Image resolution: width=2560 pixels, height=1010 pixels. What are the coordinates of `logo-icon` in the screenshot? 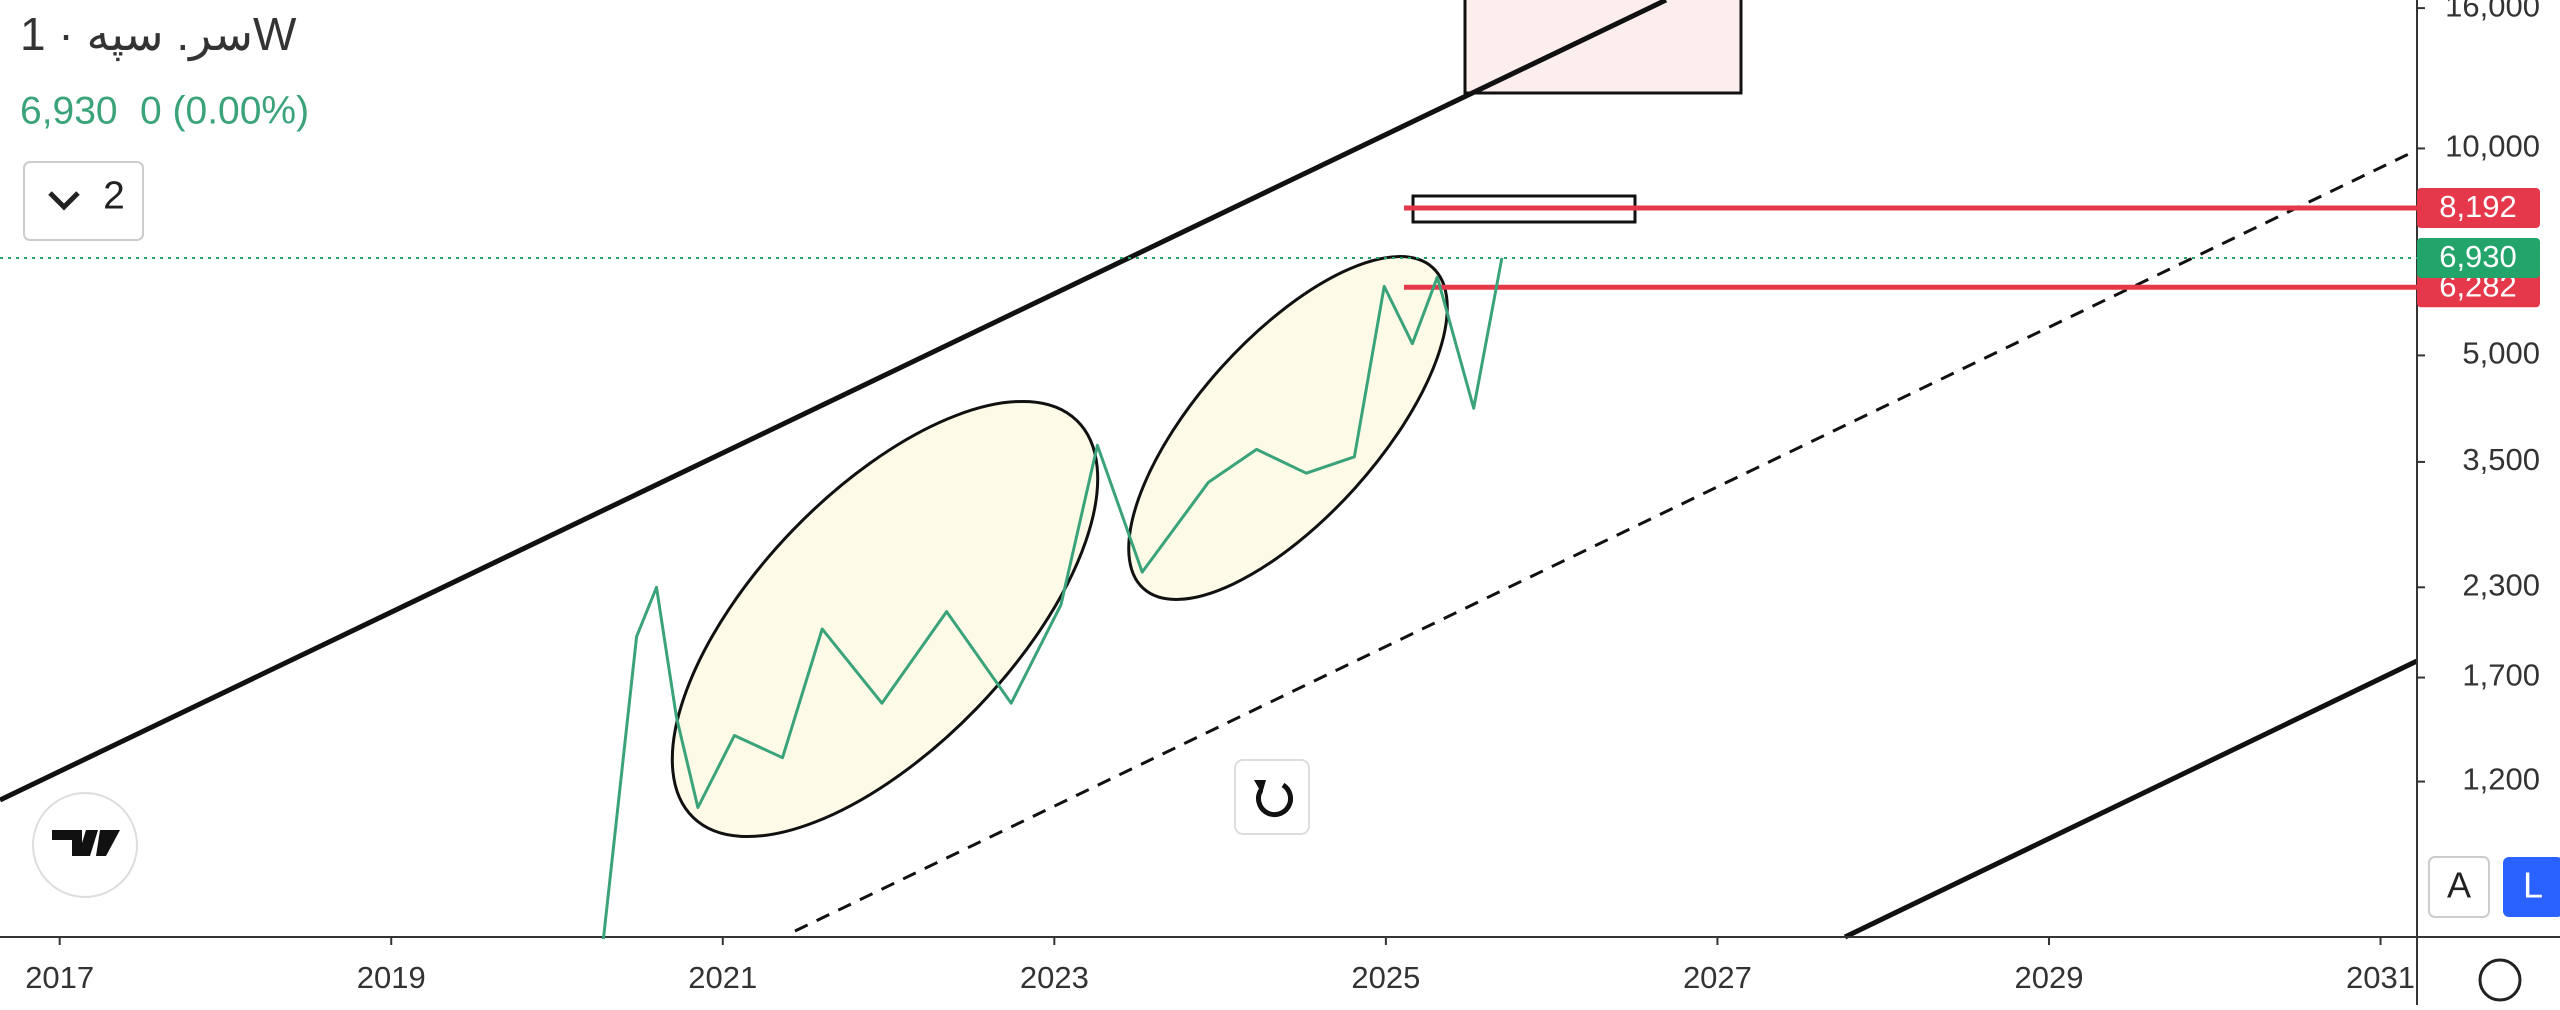 It's located at (86, 843).